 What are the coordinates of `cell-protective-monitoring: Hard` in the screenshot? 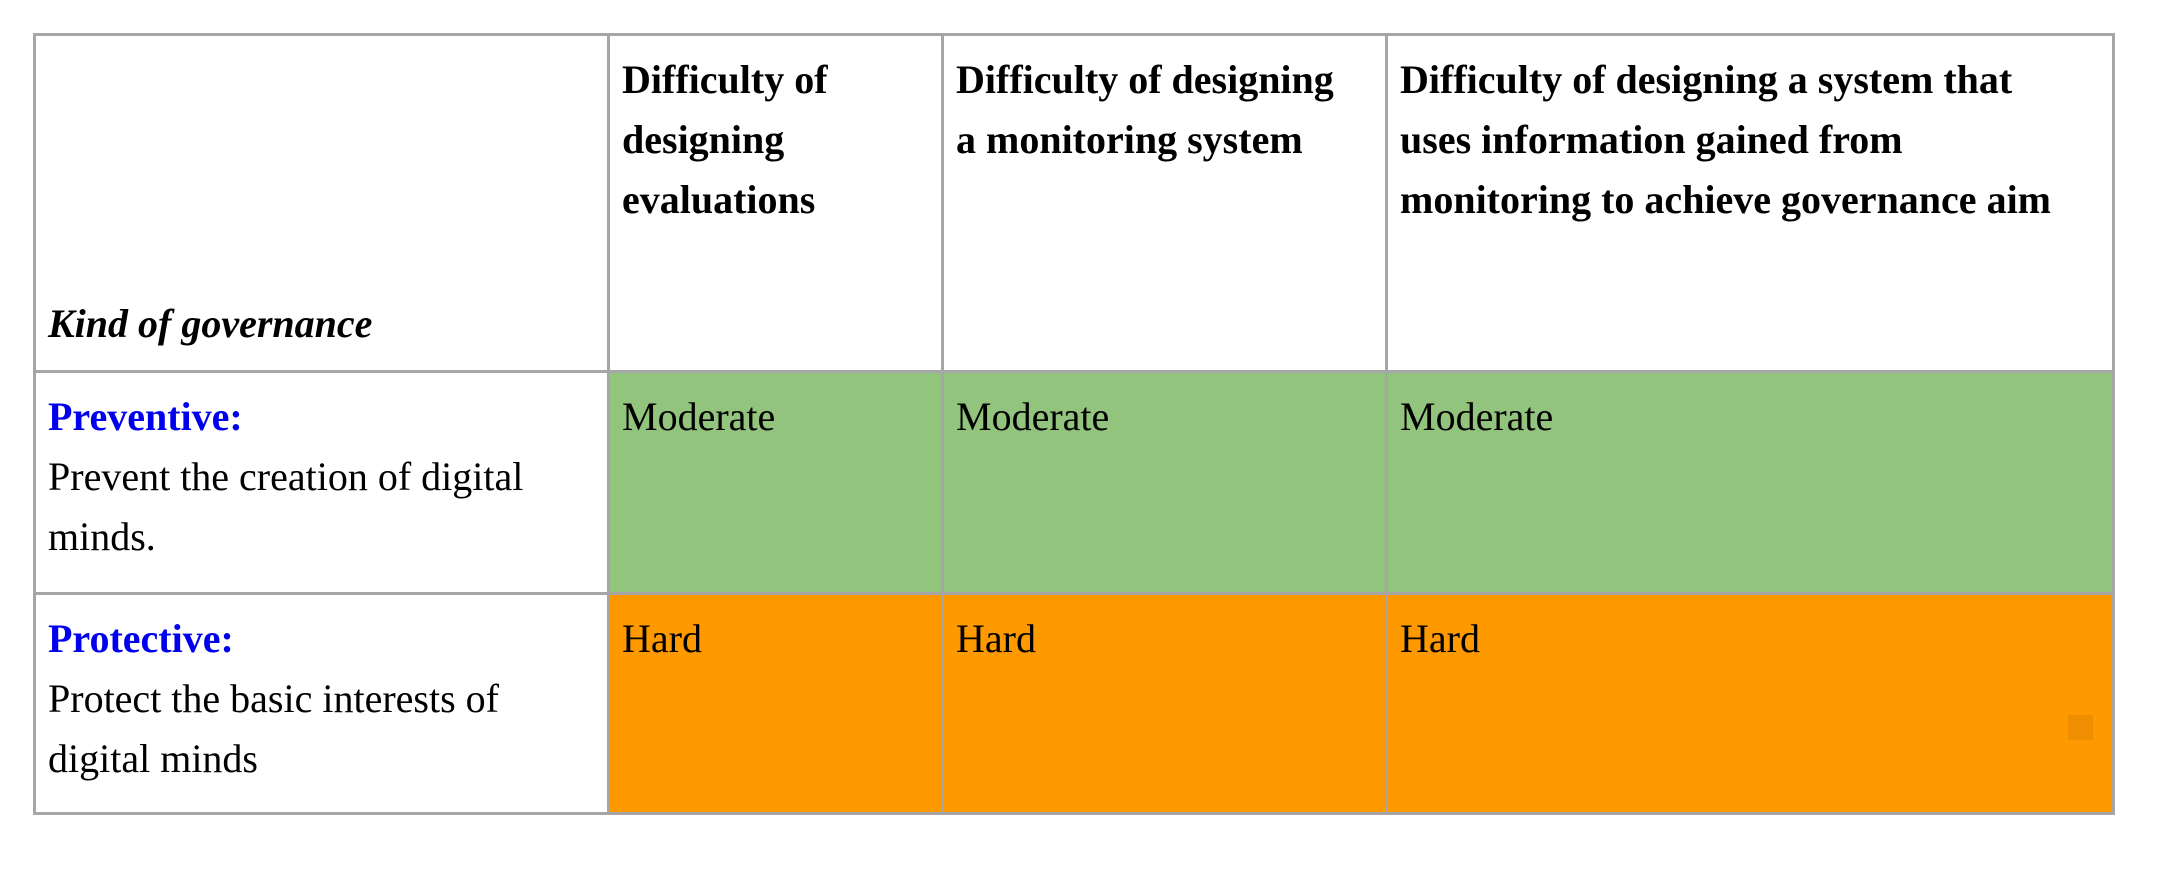 It's located at (1164, 703).